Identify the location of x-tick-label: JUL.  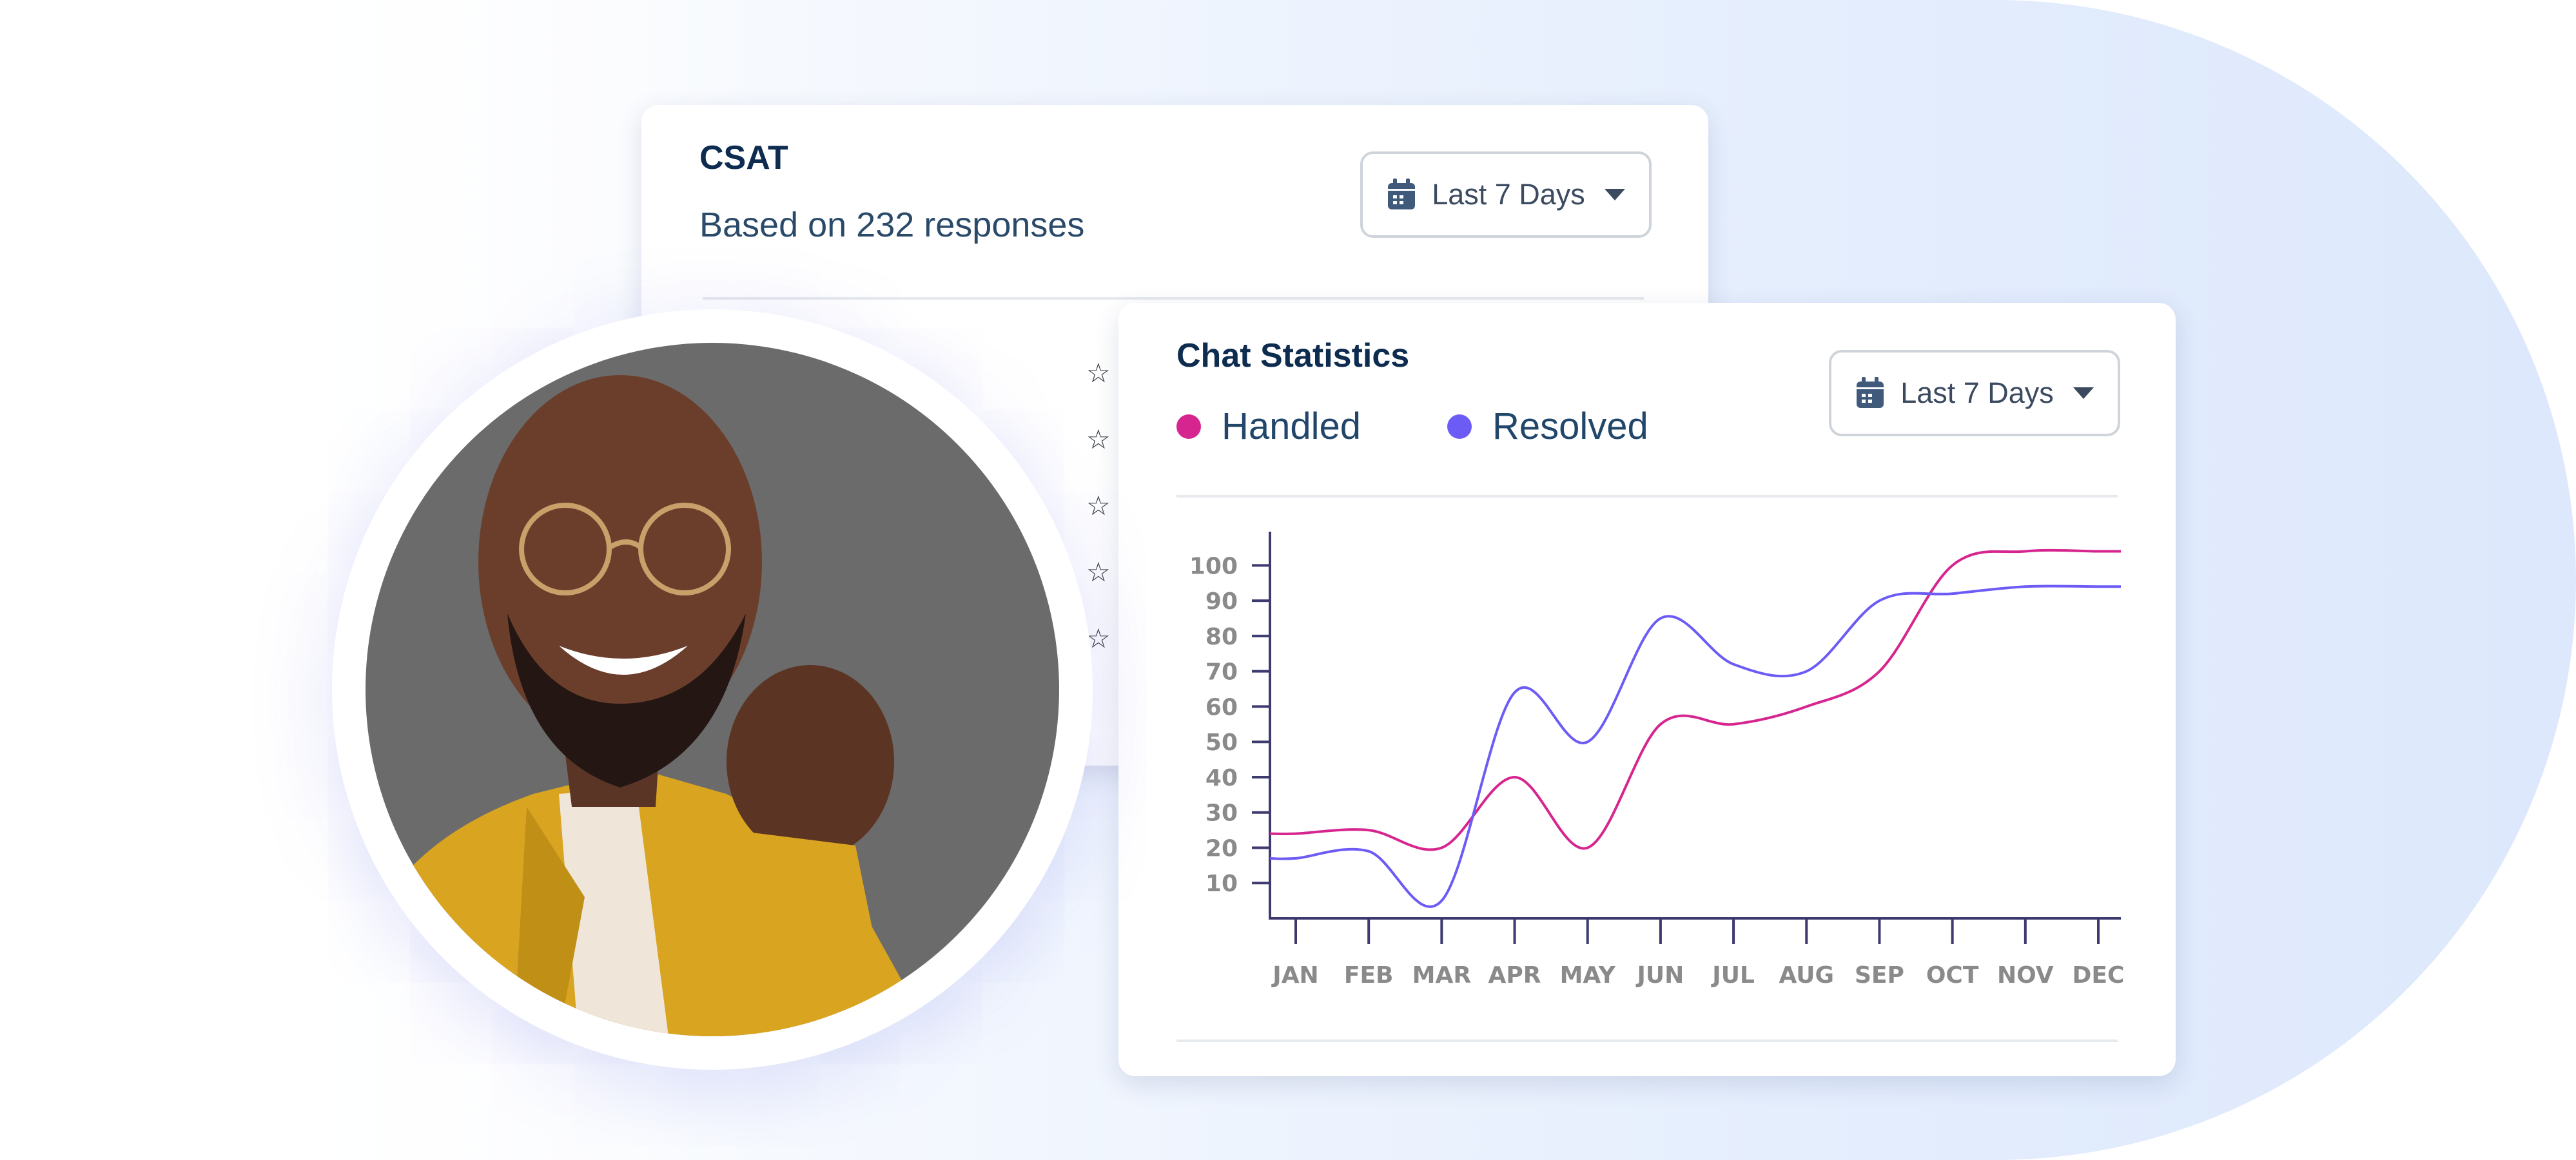
(1732, 976).